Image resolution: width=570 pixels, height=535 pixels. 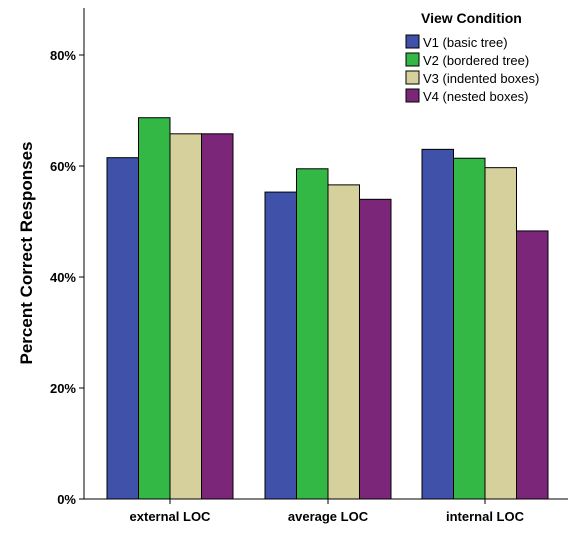 What do you see at coordinates (171, 516) in the screenshot?
I see `x-tick-label: external LOC` at bounding box center [171, 516].